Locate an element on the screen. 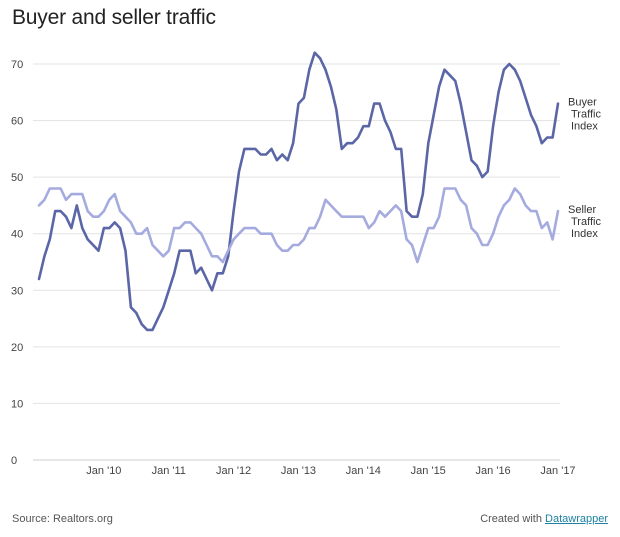  y-tick-30: 30 is located at coordinates (17, 291).